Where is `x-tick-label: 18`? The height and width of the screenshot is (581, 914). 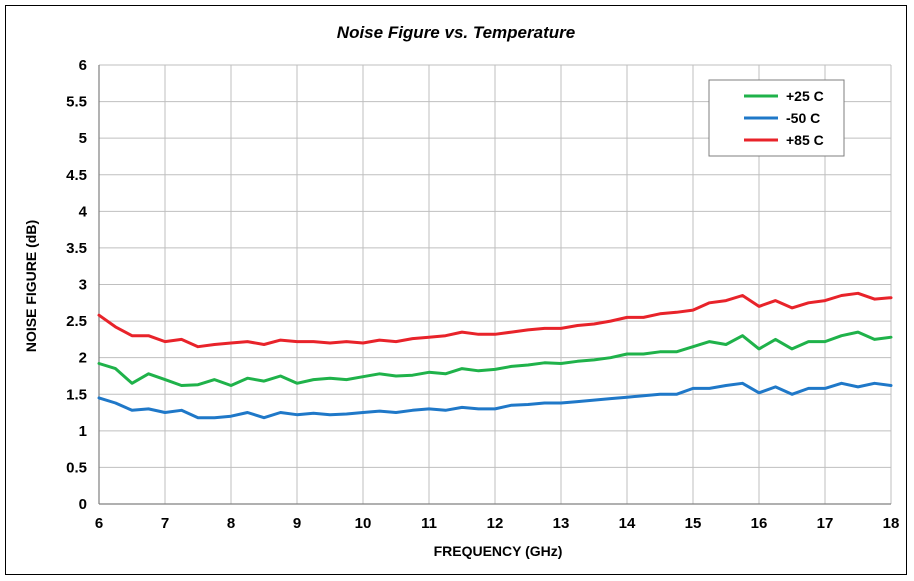 x-tick-label: 18 is located at coordinates (891, 523).